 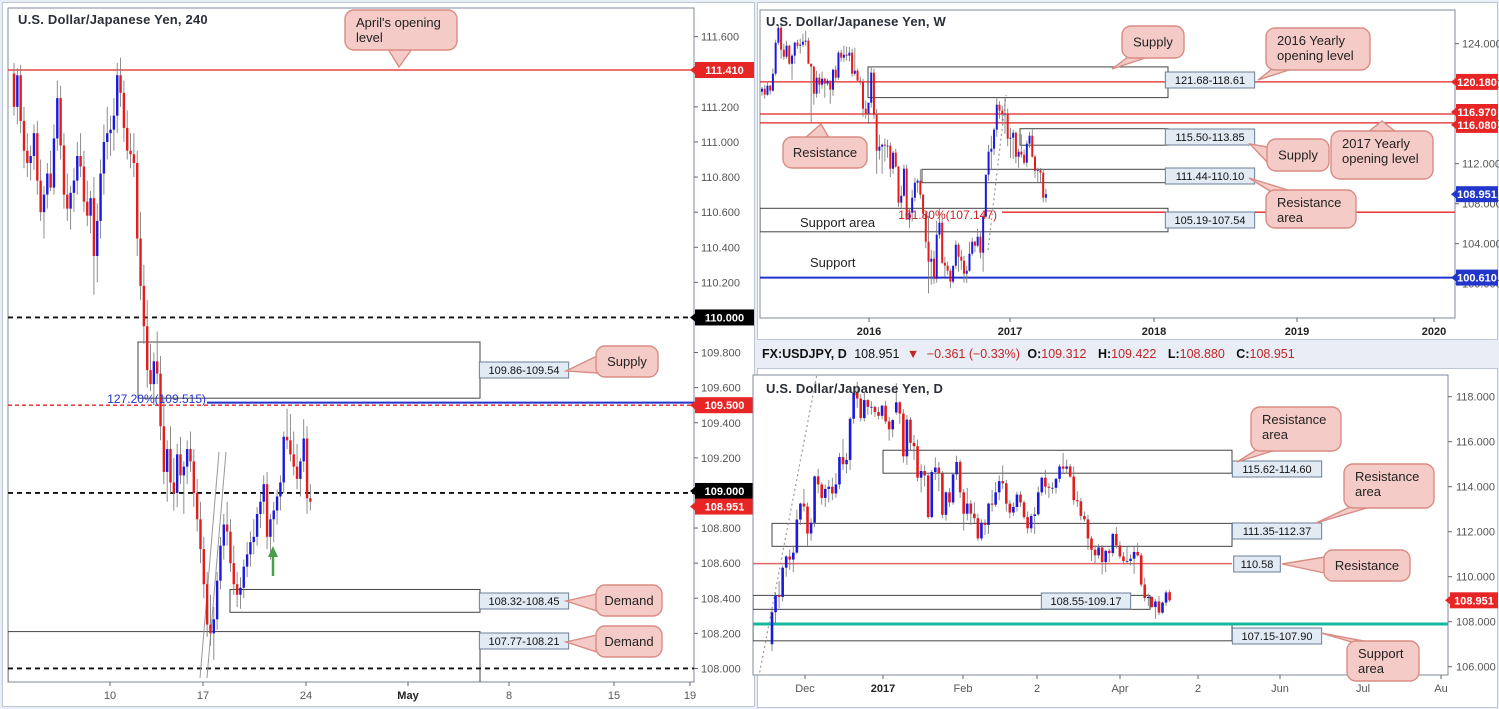 I want to click on label-text: 10, so click(x=110, y=696).